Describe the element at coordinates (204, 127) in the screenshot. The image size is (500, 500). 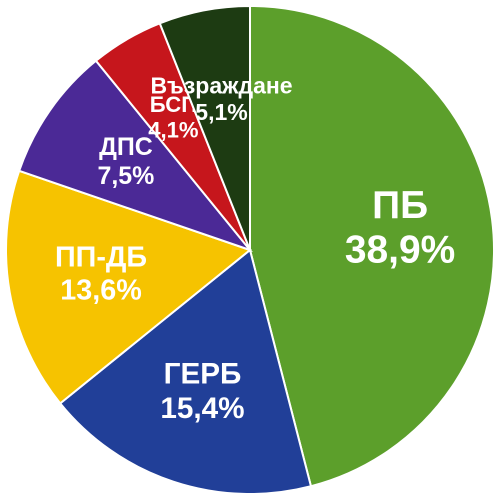
I see `pie-slice` at that location.